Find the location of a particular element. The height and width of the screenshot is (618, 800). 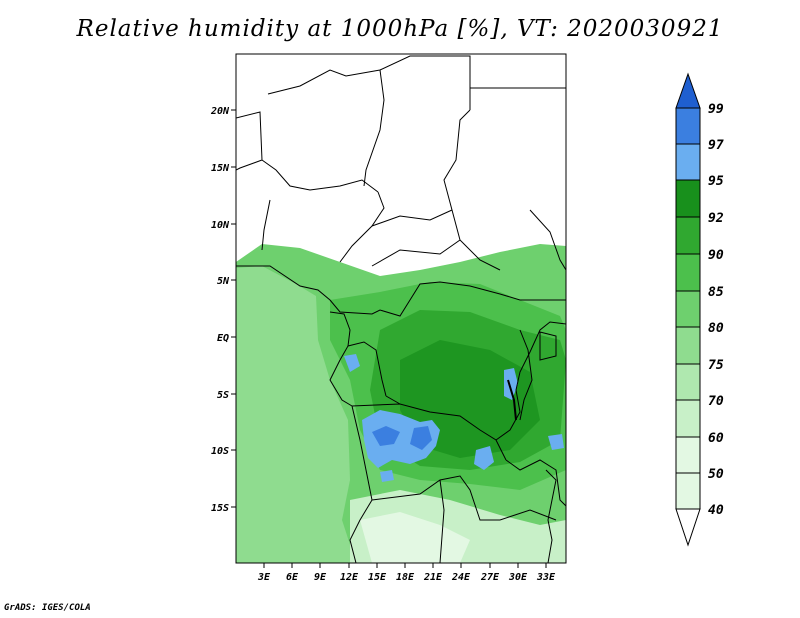

lat-label-5n: 5N is located at coordinates (223, 281).